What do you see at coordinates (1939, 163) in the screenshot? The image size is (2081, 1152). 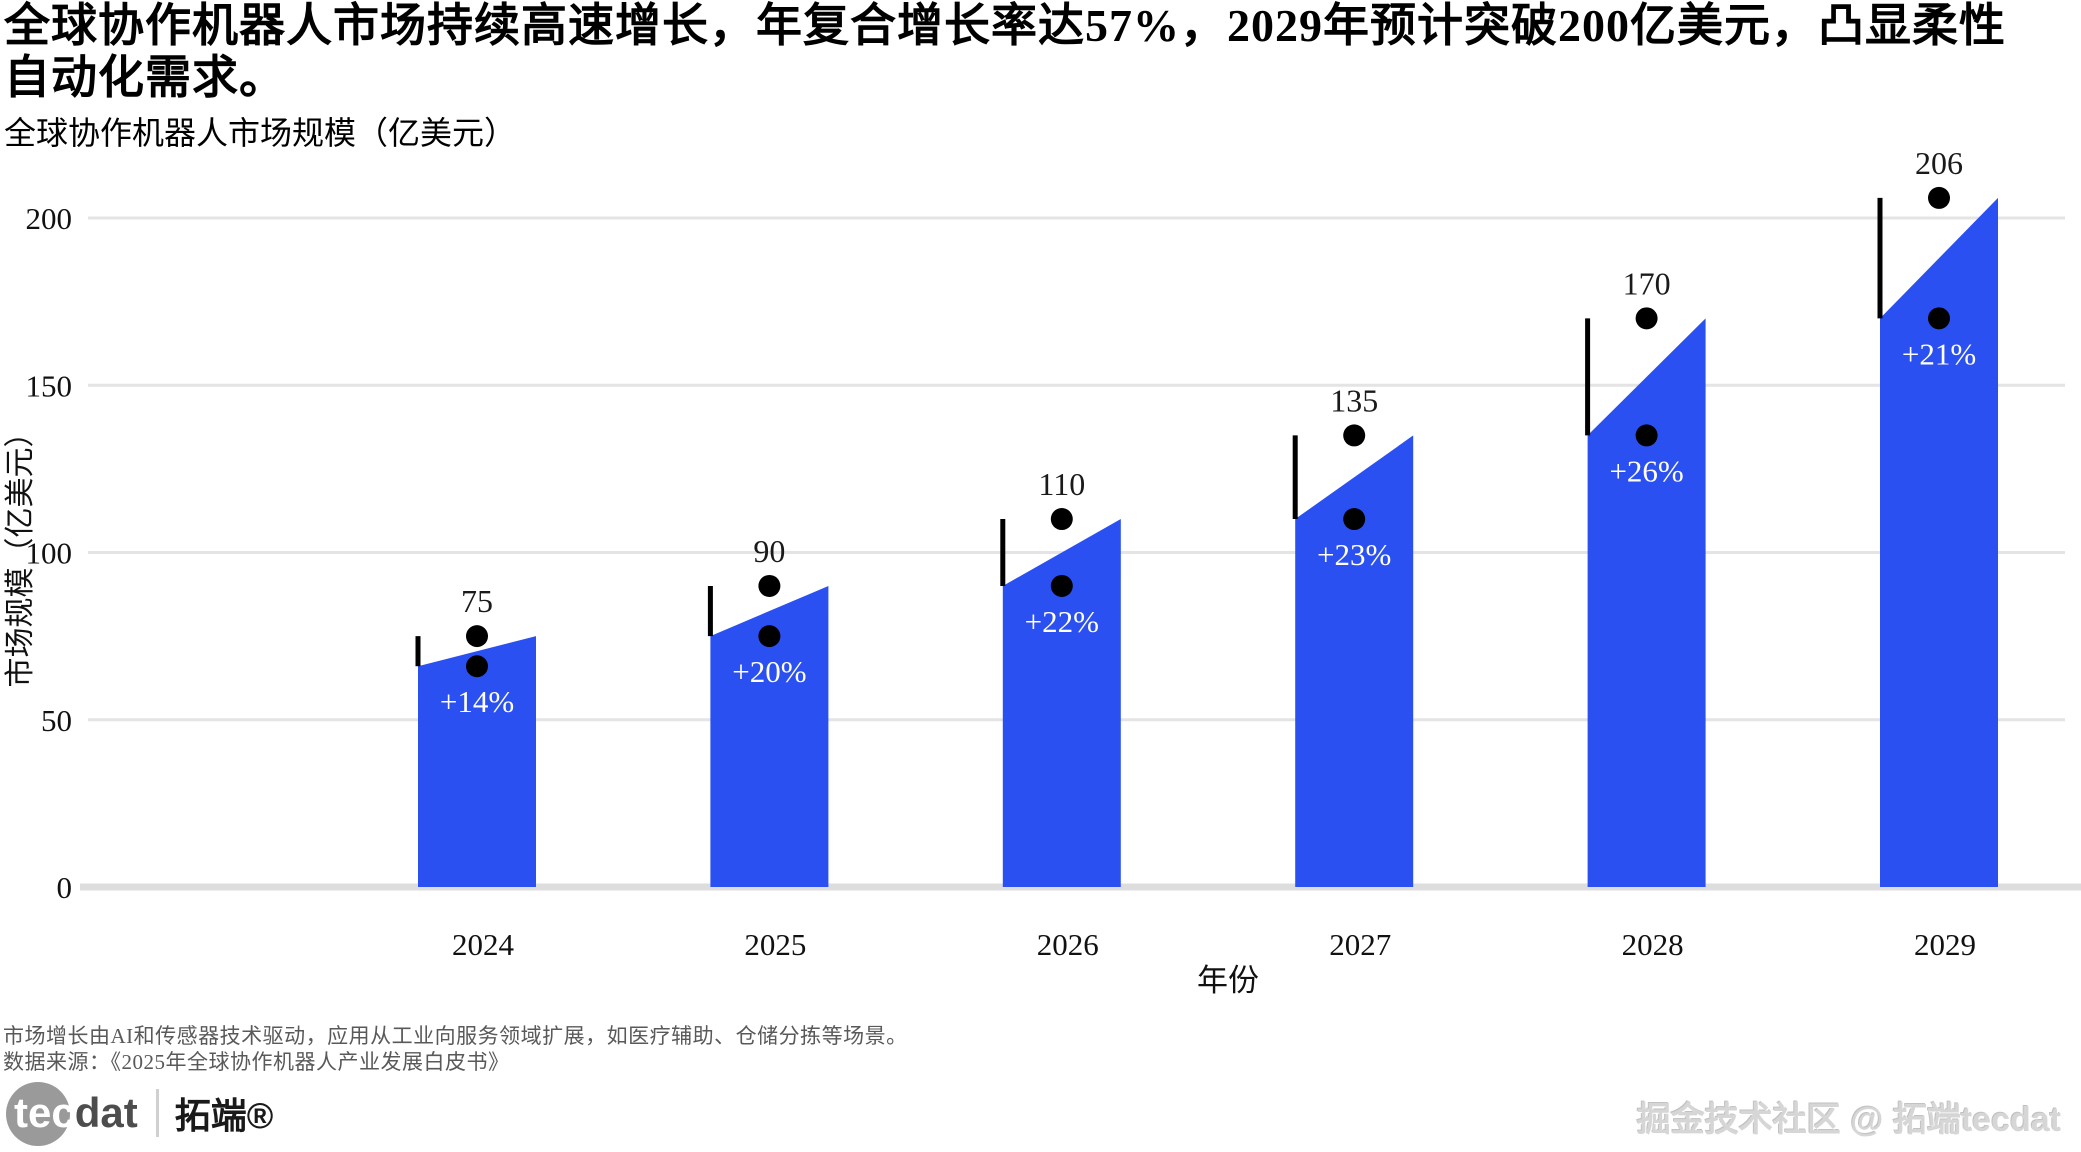 I see `value-label: 206` at bounding box center [1939, 163].